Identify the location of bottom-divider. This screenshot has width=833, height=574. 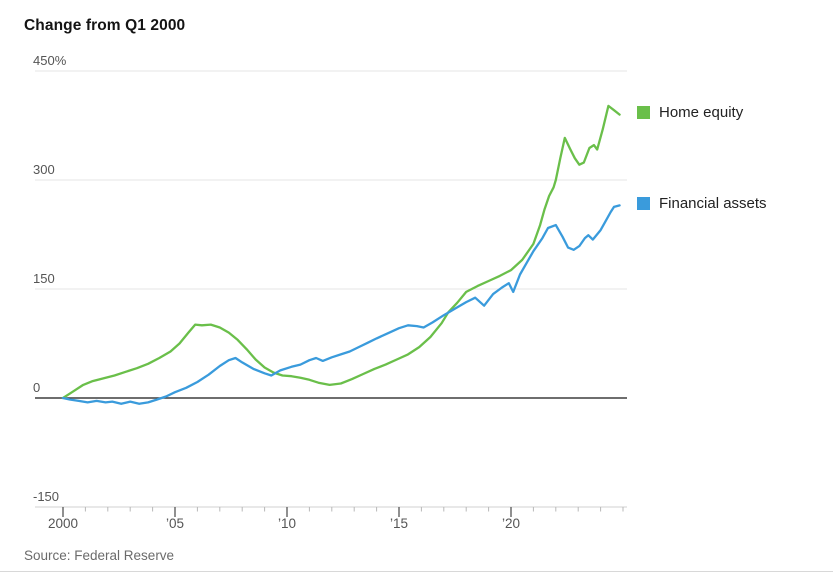
(416, 571).